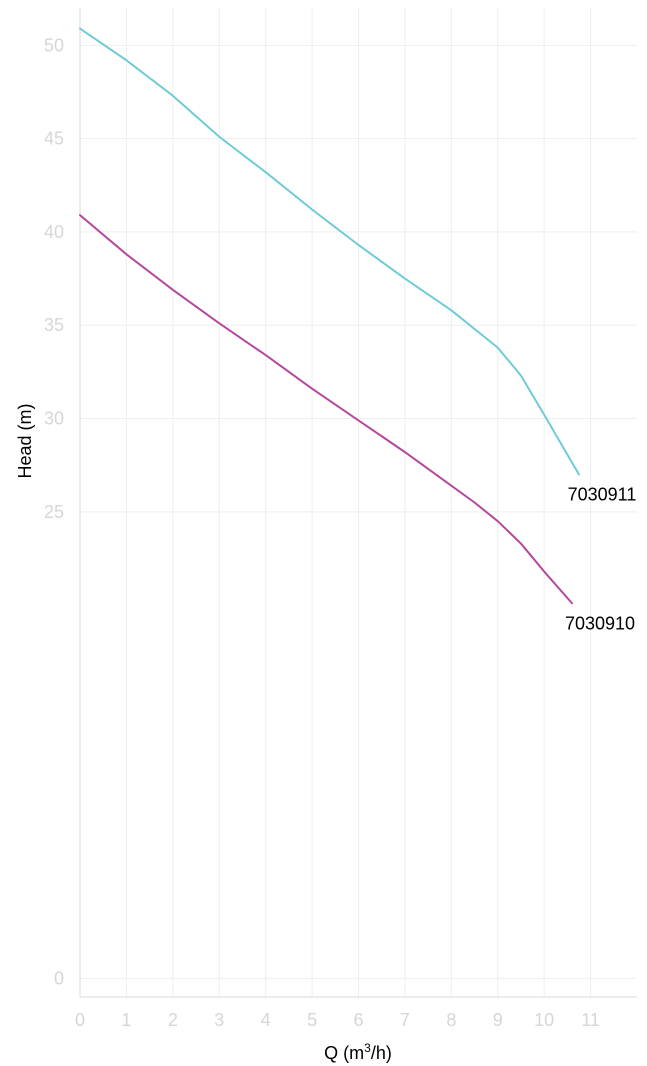 This screenshot has height=1066, width=647. Describe the element at coordinates (405, 1020) in the screenshot. I see `x-tick-label-7: 7` at that location.